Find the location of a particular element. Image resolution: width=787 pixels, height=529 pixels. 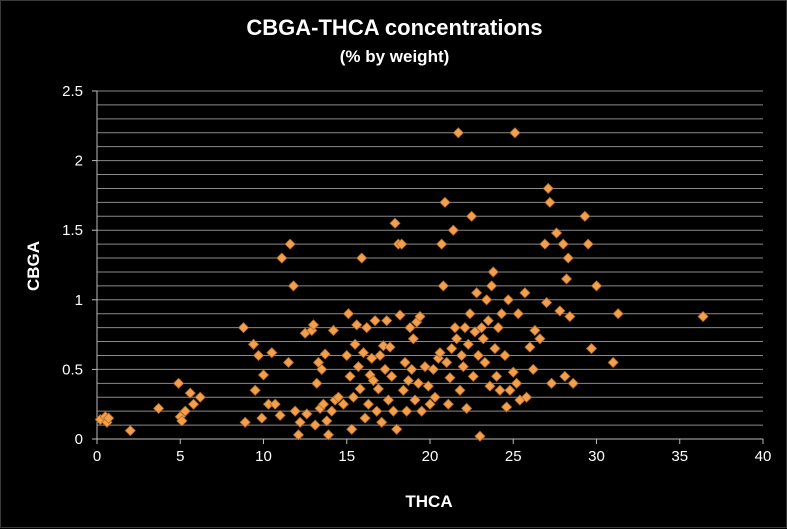

x-tick-label: 40 is located at coordinates (763, 456).